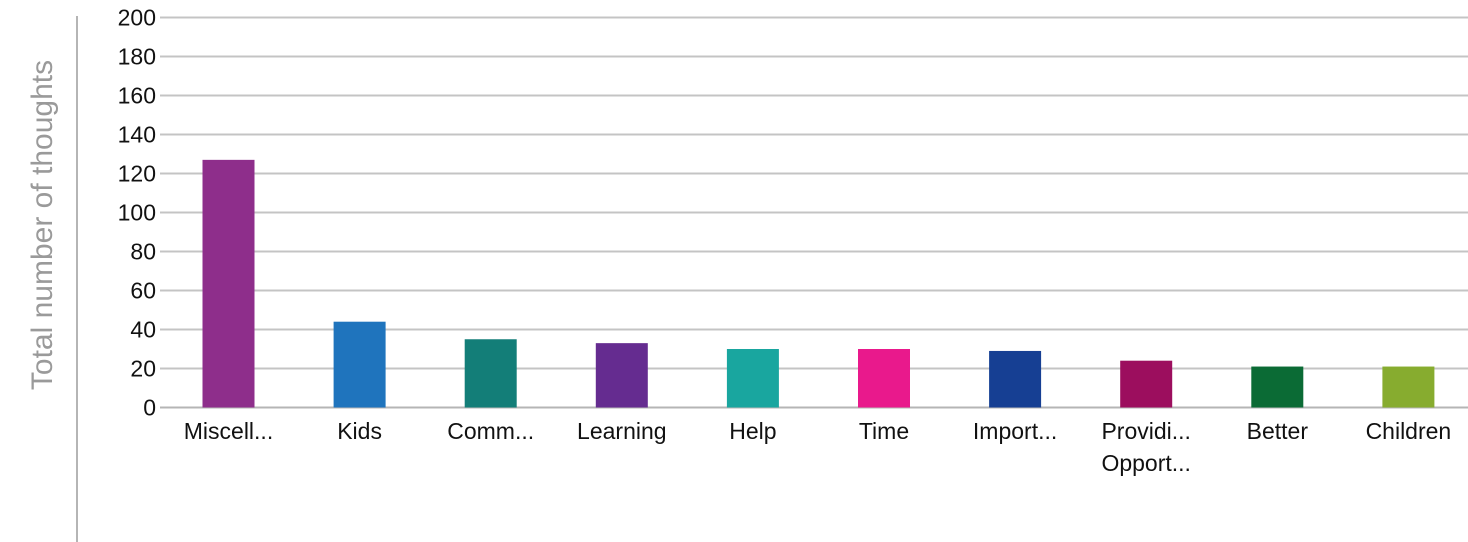 The height and width of the screenshot is (542, 1468). What do you see at coordinates (884, 431) in the screenshot?
I see `x-tick-label: Time` at bounding box center [884, 431].